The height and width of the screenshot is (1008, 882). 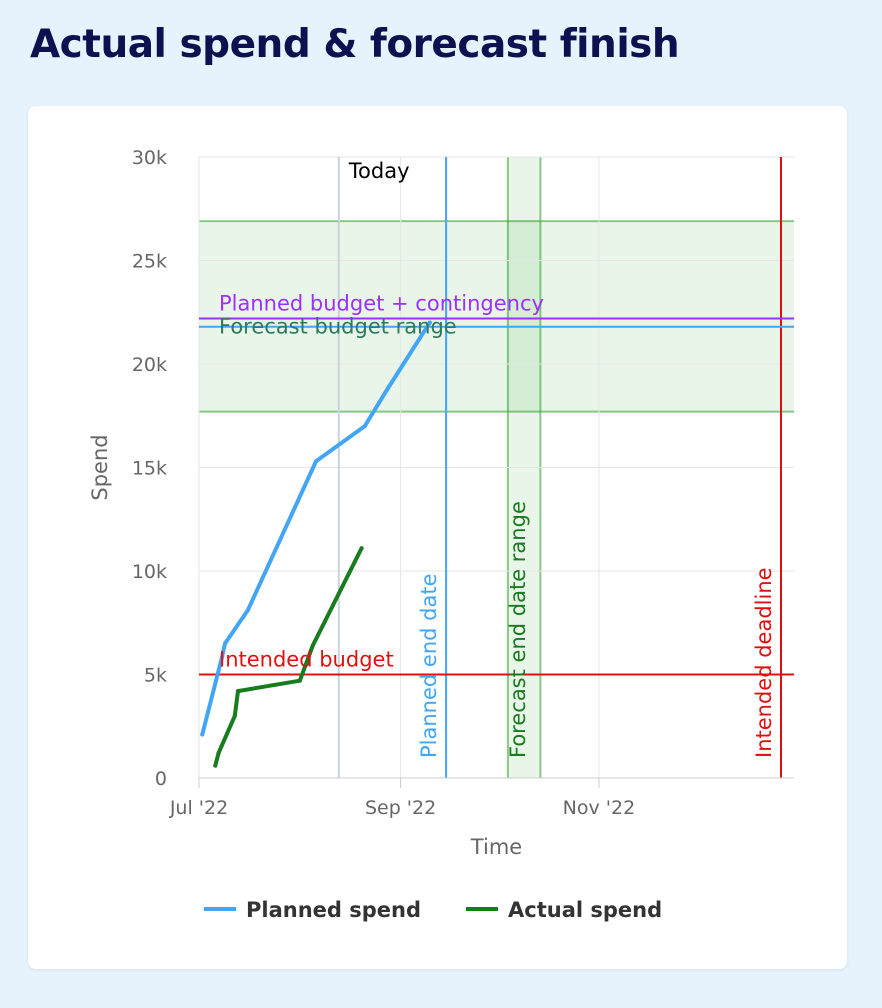 I want to click on annotation-planned-end-date: Planned end date, so click(x=429, y=666).